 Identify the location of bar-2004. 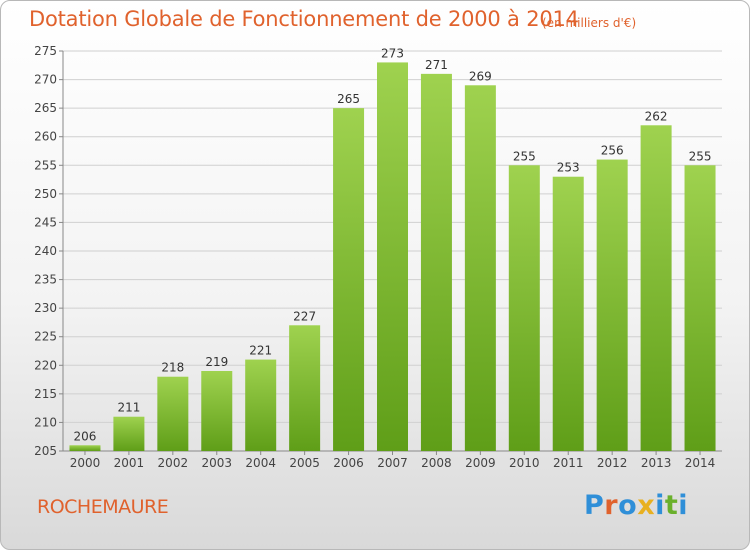
(261, 405).